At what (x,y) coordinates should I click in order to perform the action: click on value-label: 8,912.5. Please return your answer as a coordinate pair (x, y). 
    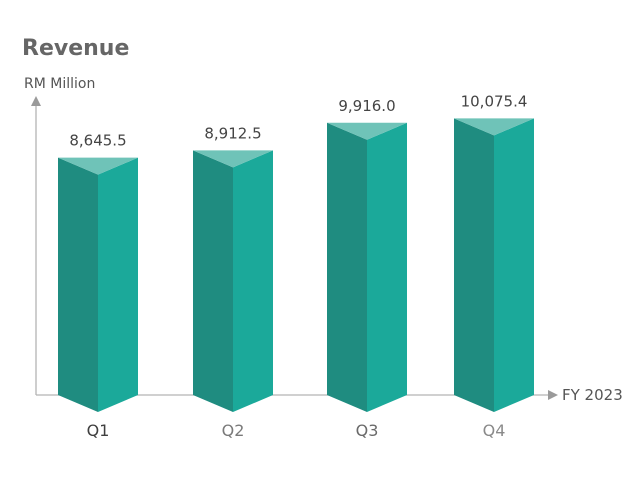
    Looking at the image, I should click on (232, 133).